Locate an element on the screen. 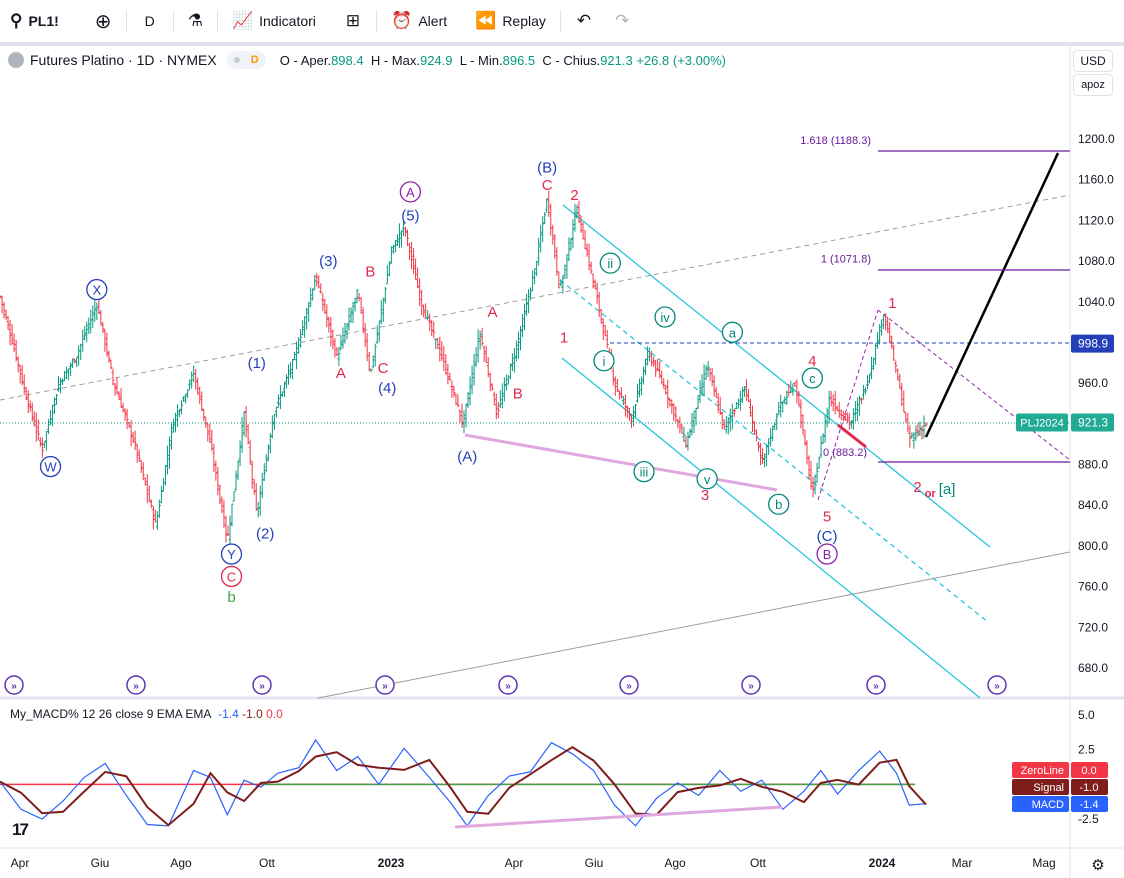  time-tick-label: Mag is located at coordinates (1043, 863).